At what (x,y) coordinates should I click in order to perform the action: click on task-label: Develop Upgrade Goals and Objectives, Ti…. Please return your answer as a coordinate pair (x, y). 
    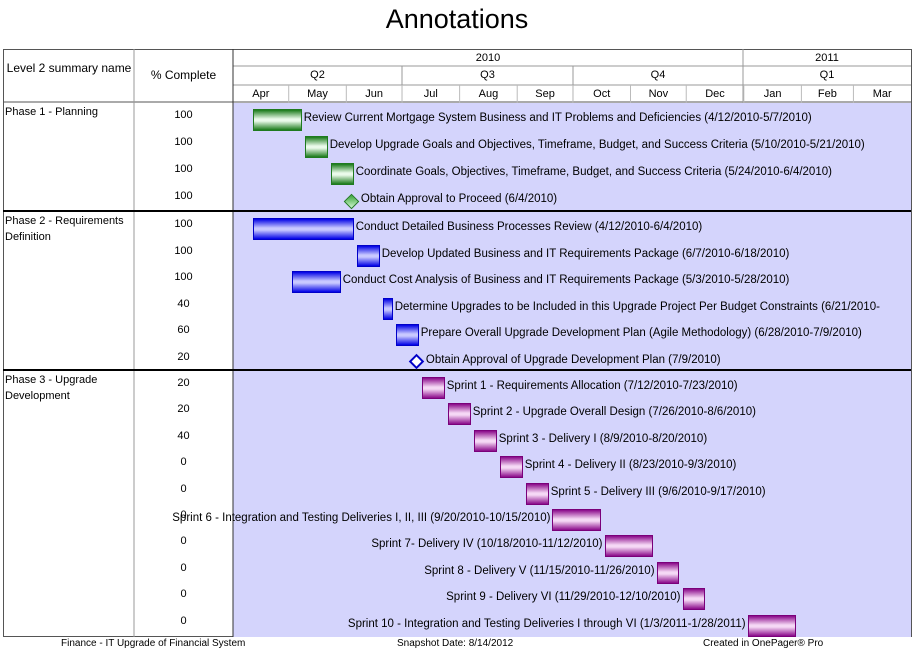
    Looking at the image, I should click on (597, 145).